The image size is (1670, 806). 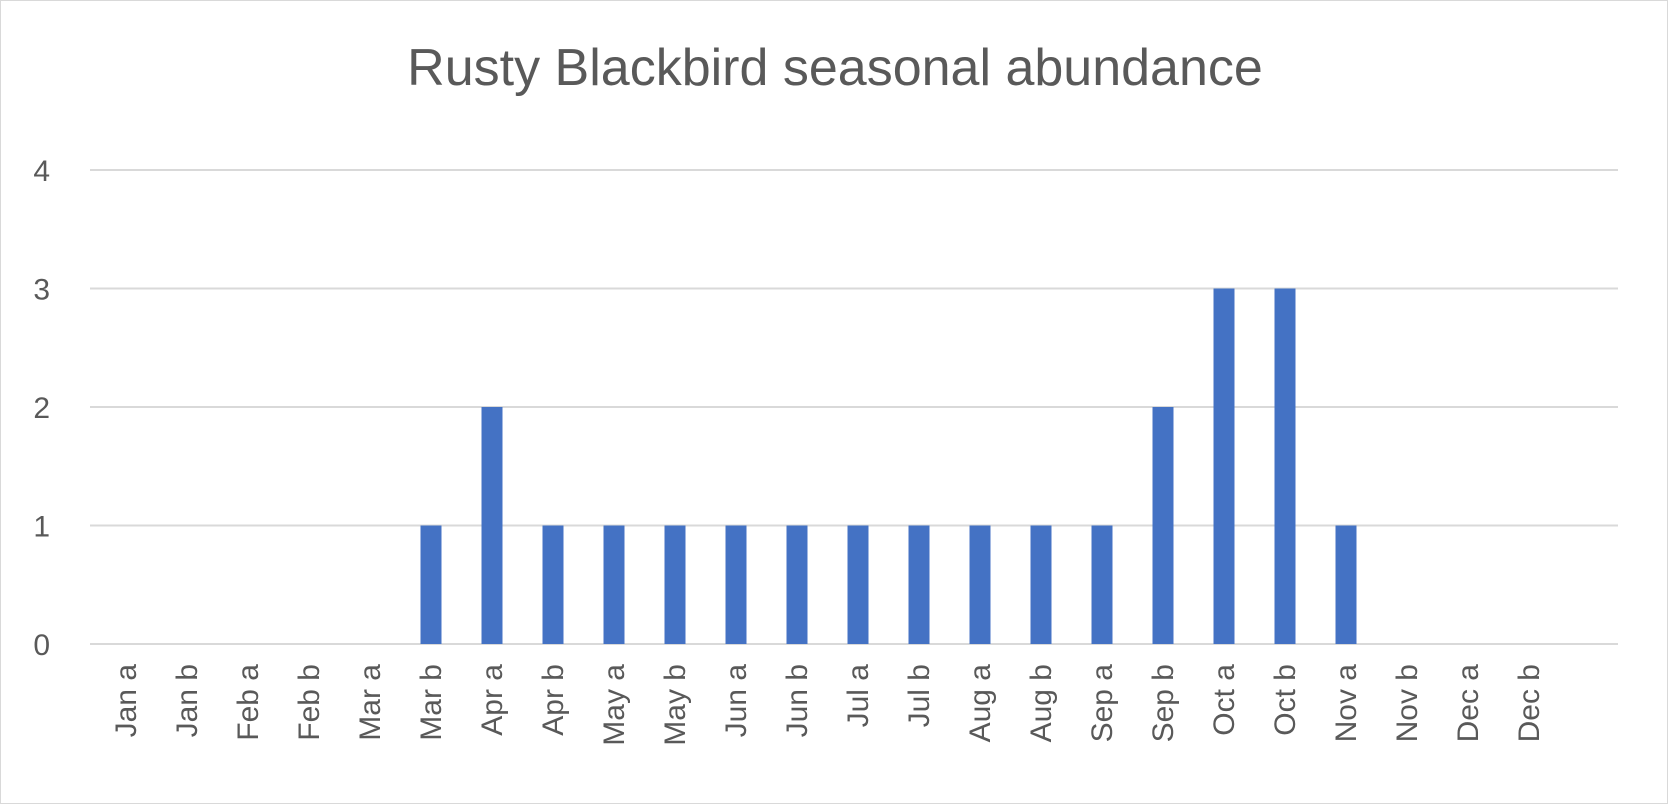 What do you see at coordinates (858, 696) in the screenshot?
I see `x-tick-label: Jul a` at bounding box center [858, 696].